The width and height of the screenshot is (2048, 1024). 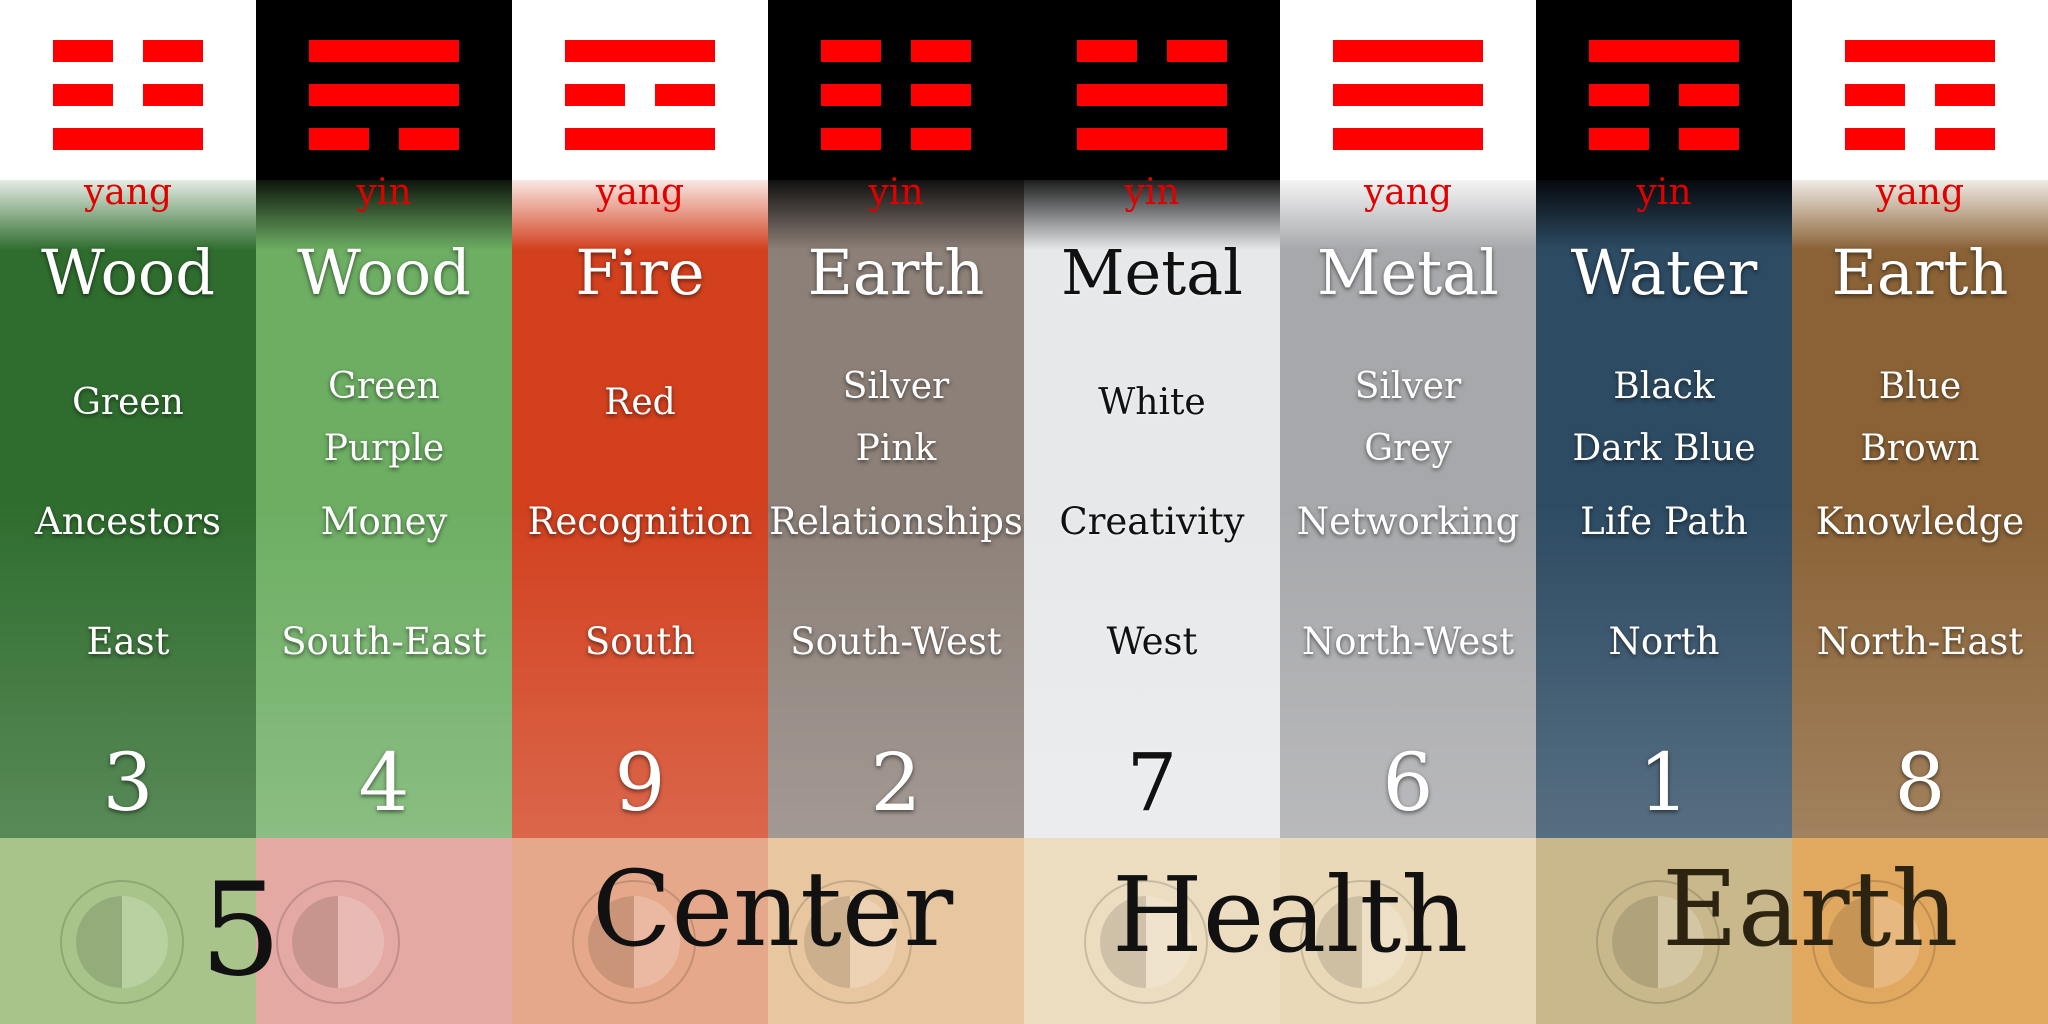 What do you see at coordinates (640, 272) in the screenshot?
I see `element-label: Fire` at bounding box center [640, 272].